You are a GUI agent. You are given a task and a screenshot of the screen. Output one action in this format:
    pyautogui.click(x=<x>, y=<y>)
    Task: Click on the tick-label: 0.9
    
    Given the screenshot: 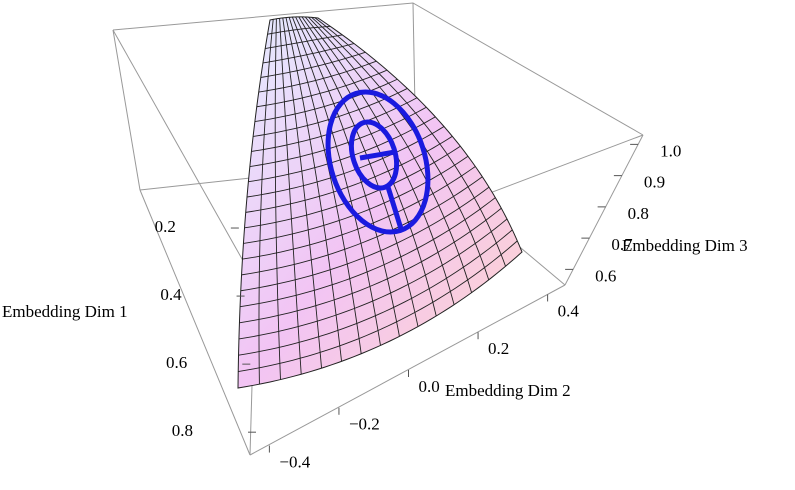 What is the action you would take?
    pyautogui.click(x=654, y=182)
    